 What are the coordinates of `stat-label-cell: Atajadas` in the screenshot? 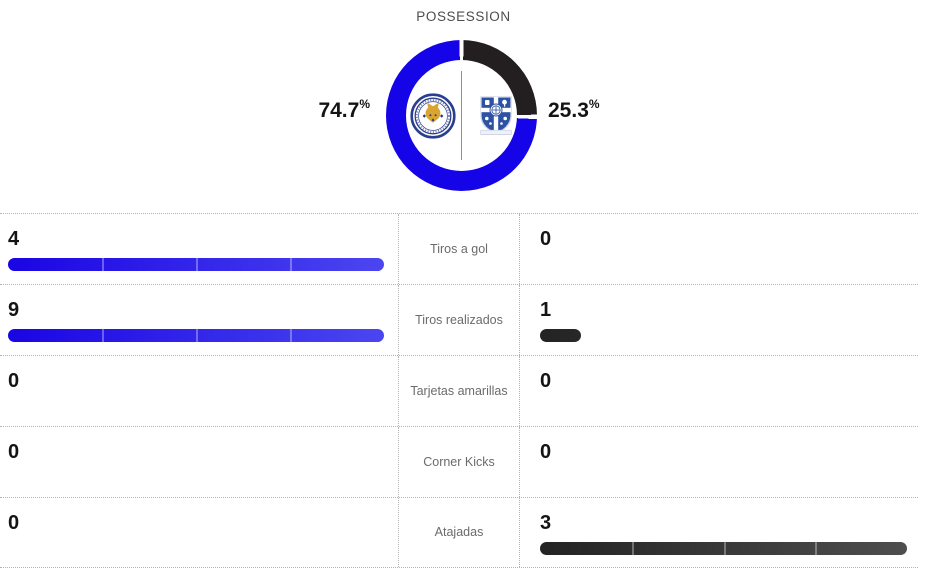 It's located at (459, 532).